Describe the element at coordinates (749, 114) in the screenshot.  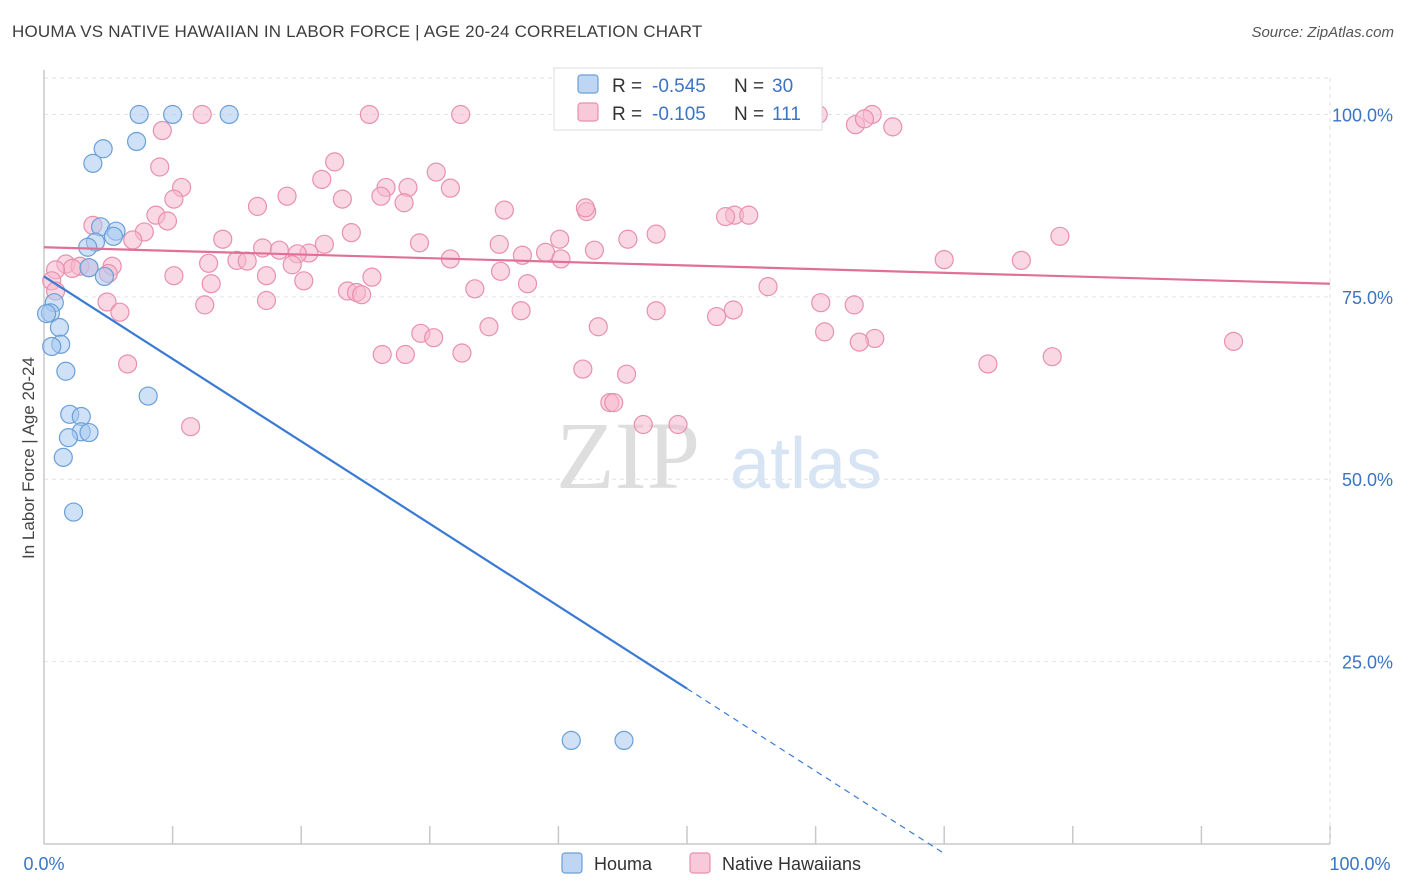
I see `legend-n-label-native-hawaiians: N =` at that location.